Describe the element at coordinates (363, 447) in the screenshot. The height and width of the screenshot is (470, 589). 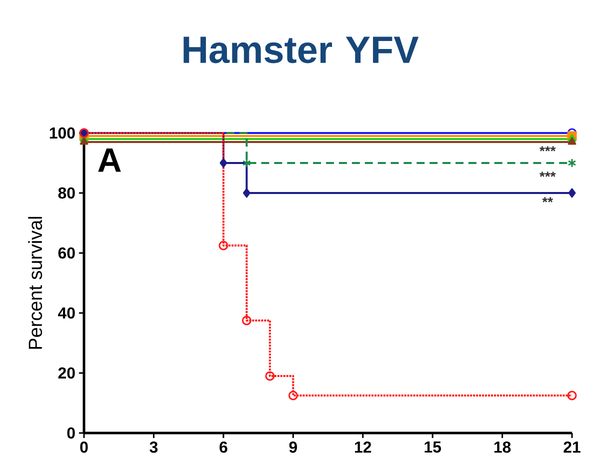
I see `x-tick-label: 12` at that location.